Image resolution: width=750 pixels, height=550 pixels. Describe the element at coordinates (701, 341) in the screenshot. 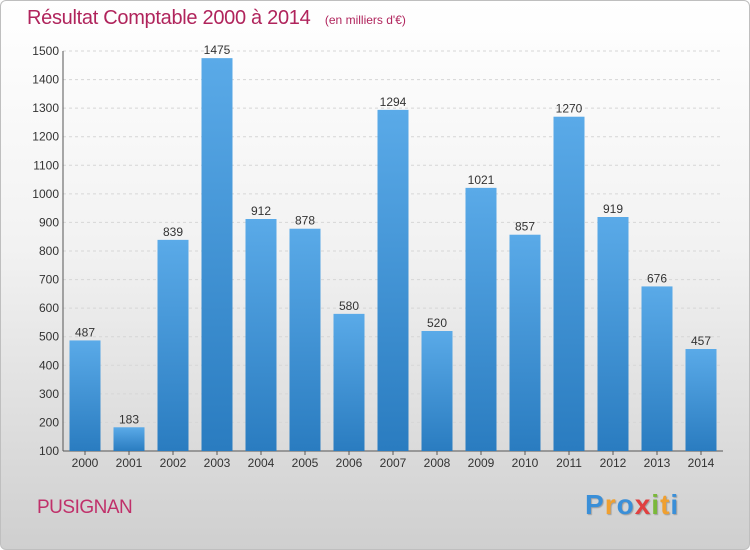

I see `data-label: 457` at that location.